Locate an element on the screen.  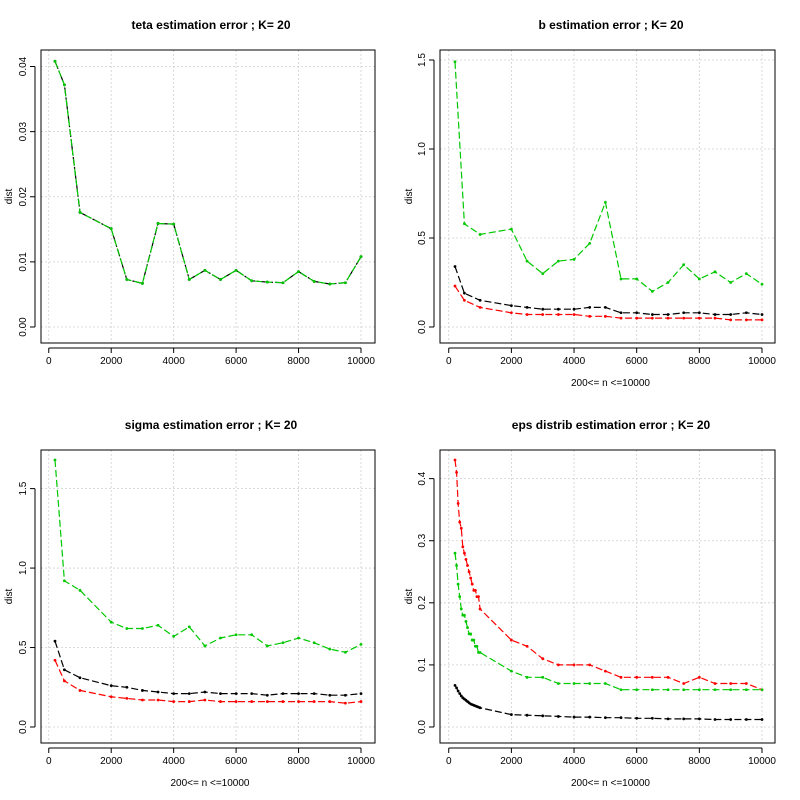
series-line-red is located at coordinates (208, 682).